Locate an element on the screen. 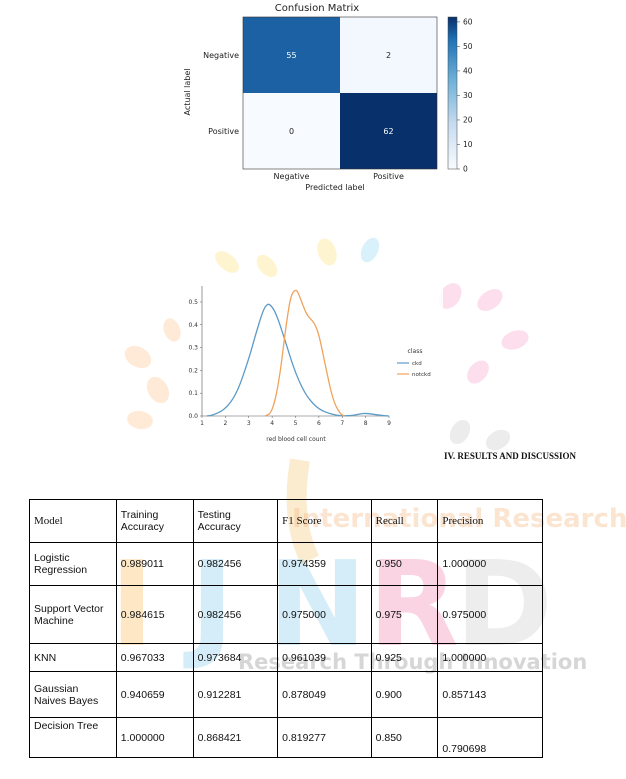 The height and width of the screenshot is (779, 626). cm-cell-label: 0 is located at coordinates (291, 131).